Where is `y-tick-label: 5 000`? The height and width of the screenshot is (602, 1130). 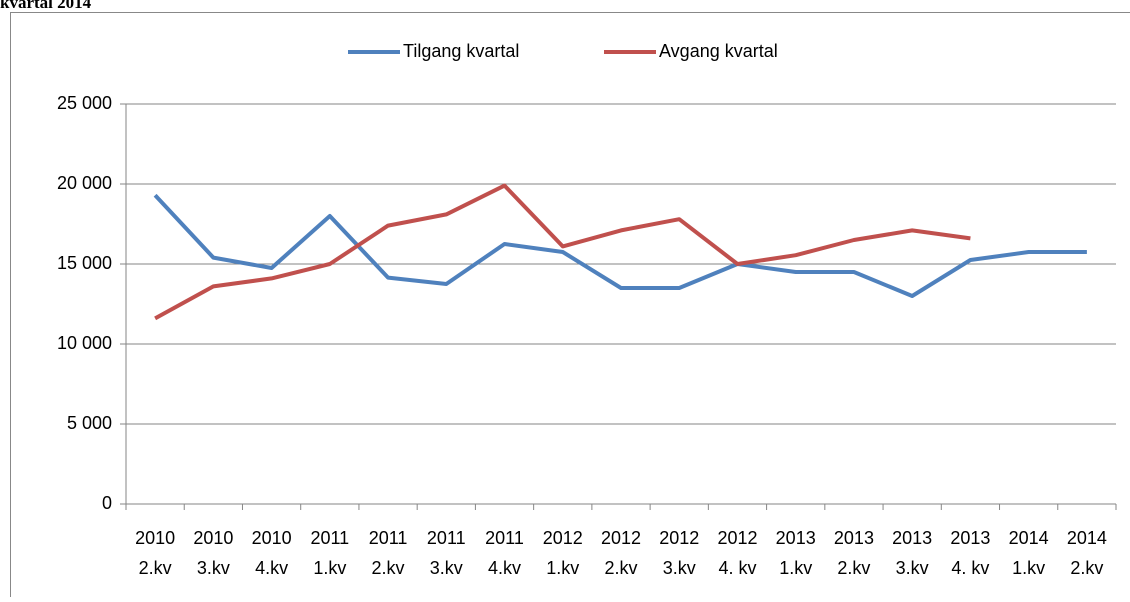 y-tick-label: 5 000 is located at coordinates (89, 423).